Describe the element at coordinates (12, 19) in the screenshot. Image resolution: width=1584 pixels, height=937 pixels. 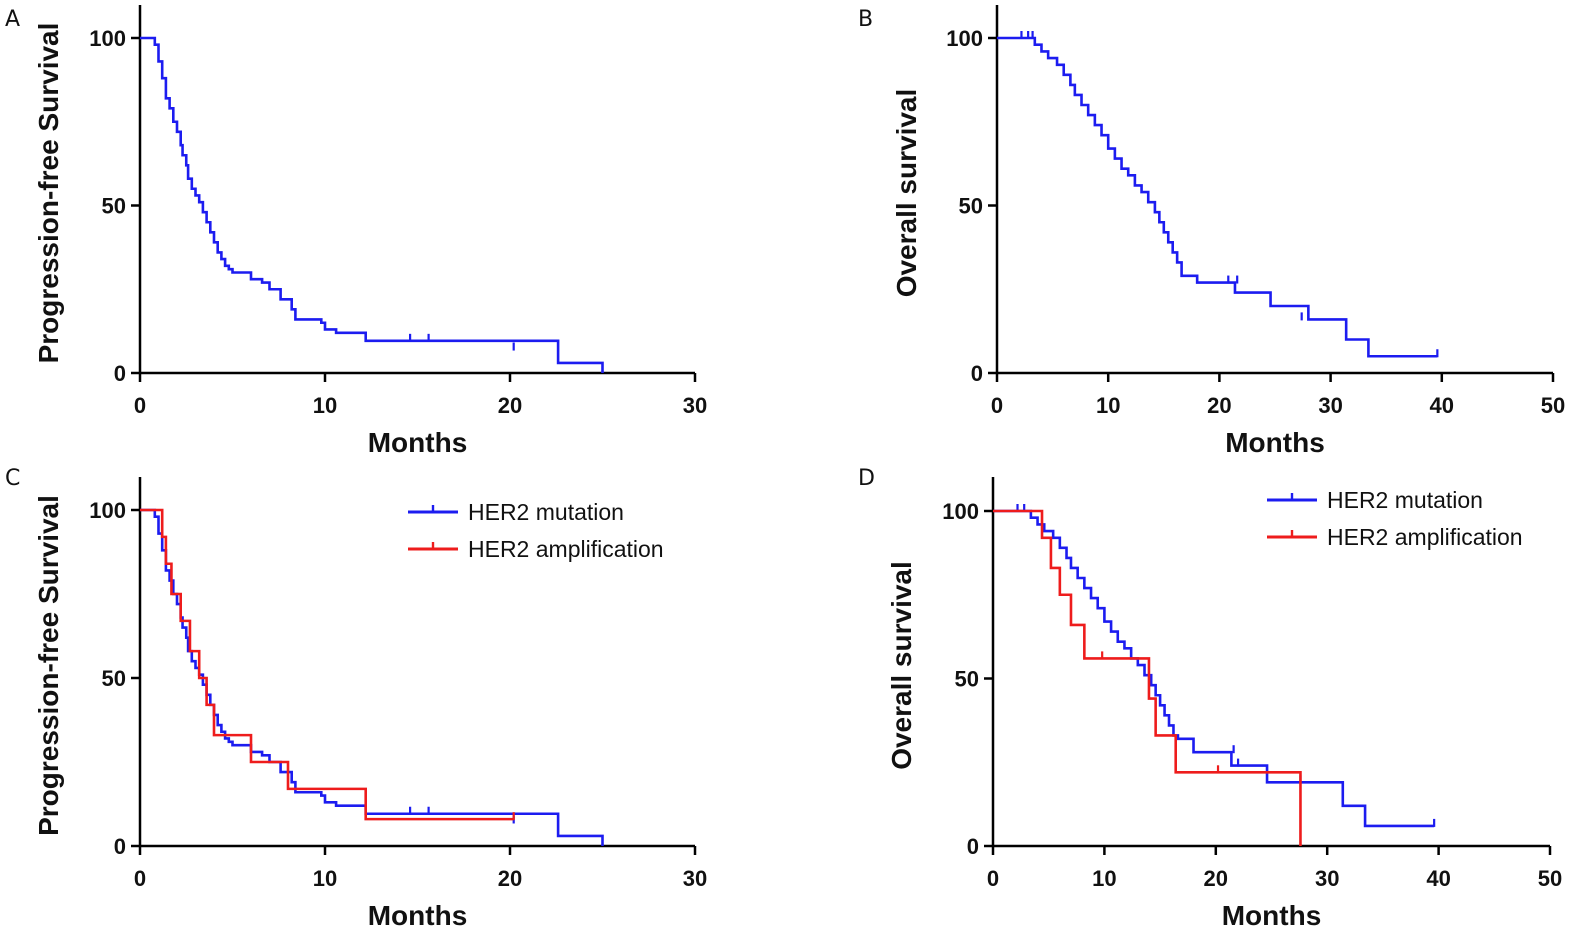
I see `panel-letter: A` at that location.